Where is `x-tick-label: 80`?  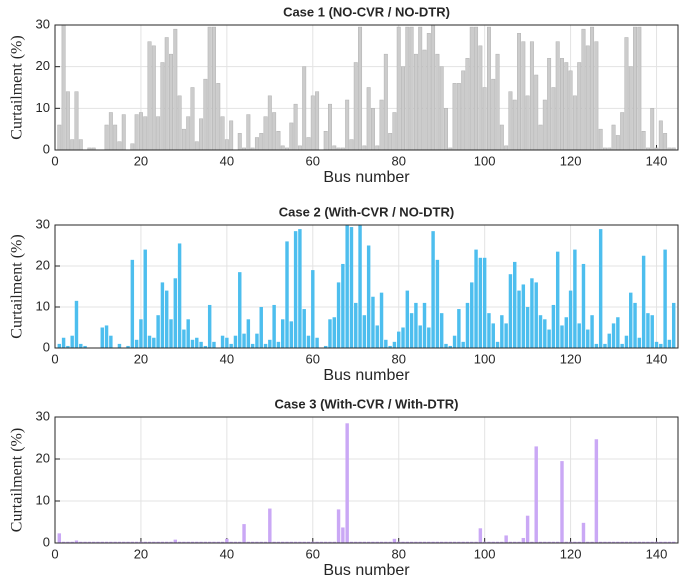 x-tick-label: 80 is located at coordinates (398, 358).